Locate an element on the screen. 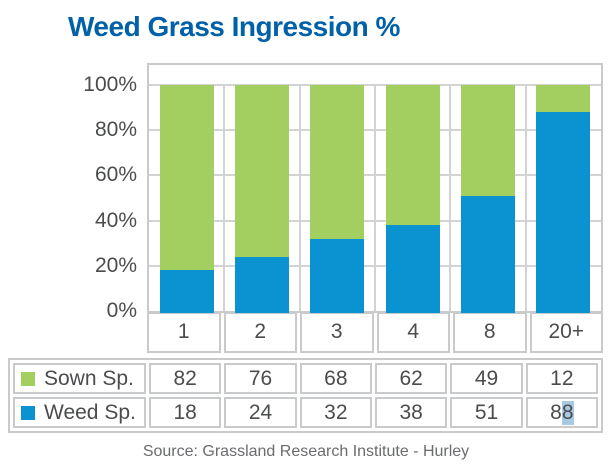  y-axis-tick-label: 20% is located at coordinates (115, 265).